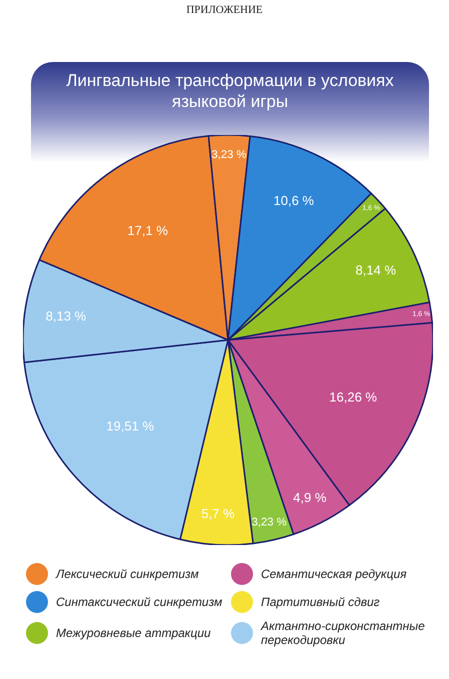 This screenshot has width=449, height=679. Describe the element at coordinates (230, 91) in the screenshot. I see `chart-title: Лингвальные трансформации в условиях языковой игры` at that location.